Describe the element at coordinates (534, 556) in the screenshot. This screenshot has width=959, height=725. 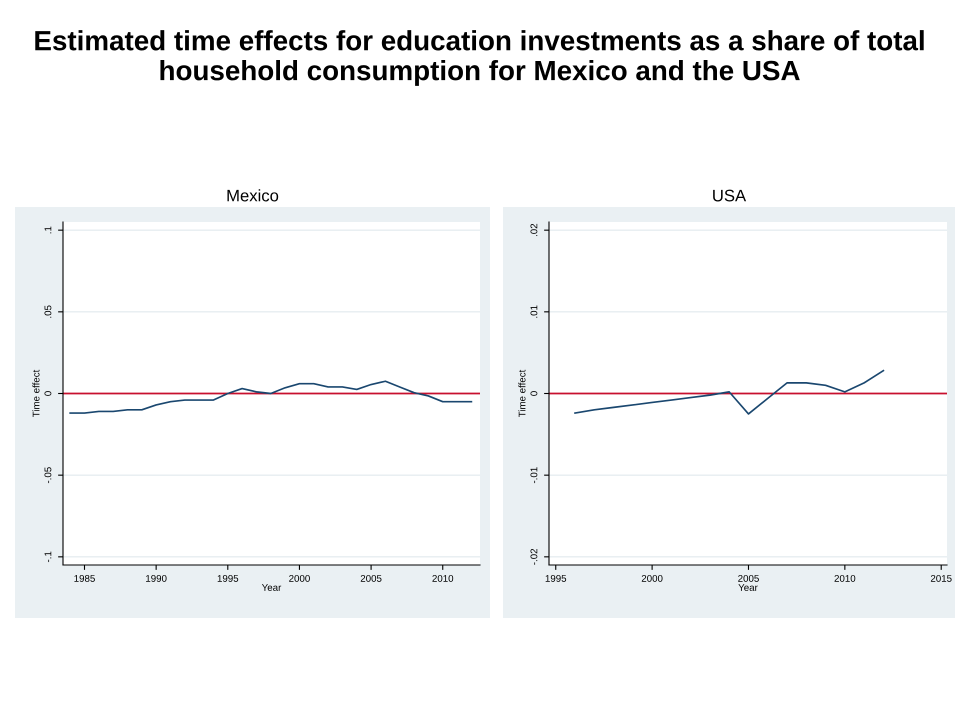
I see `y-tick-label: -.02` at that location.